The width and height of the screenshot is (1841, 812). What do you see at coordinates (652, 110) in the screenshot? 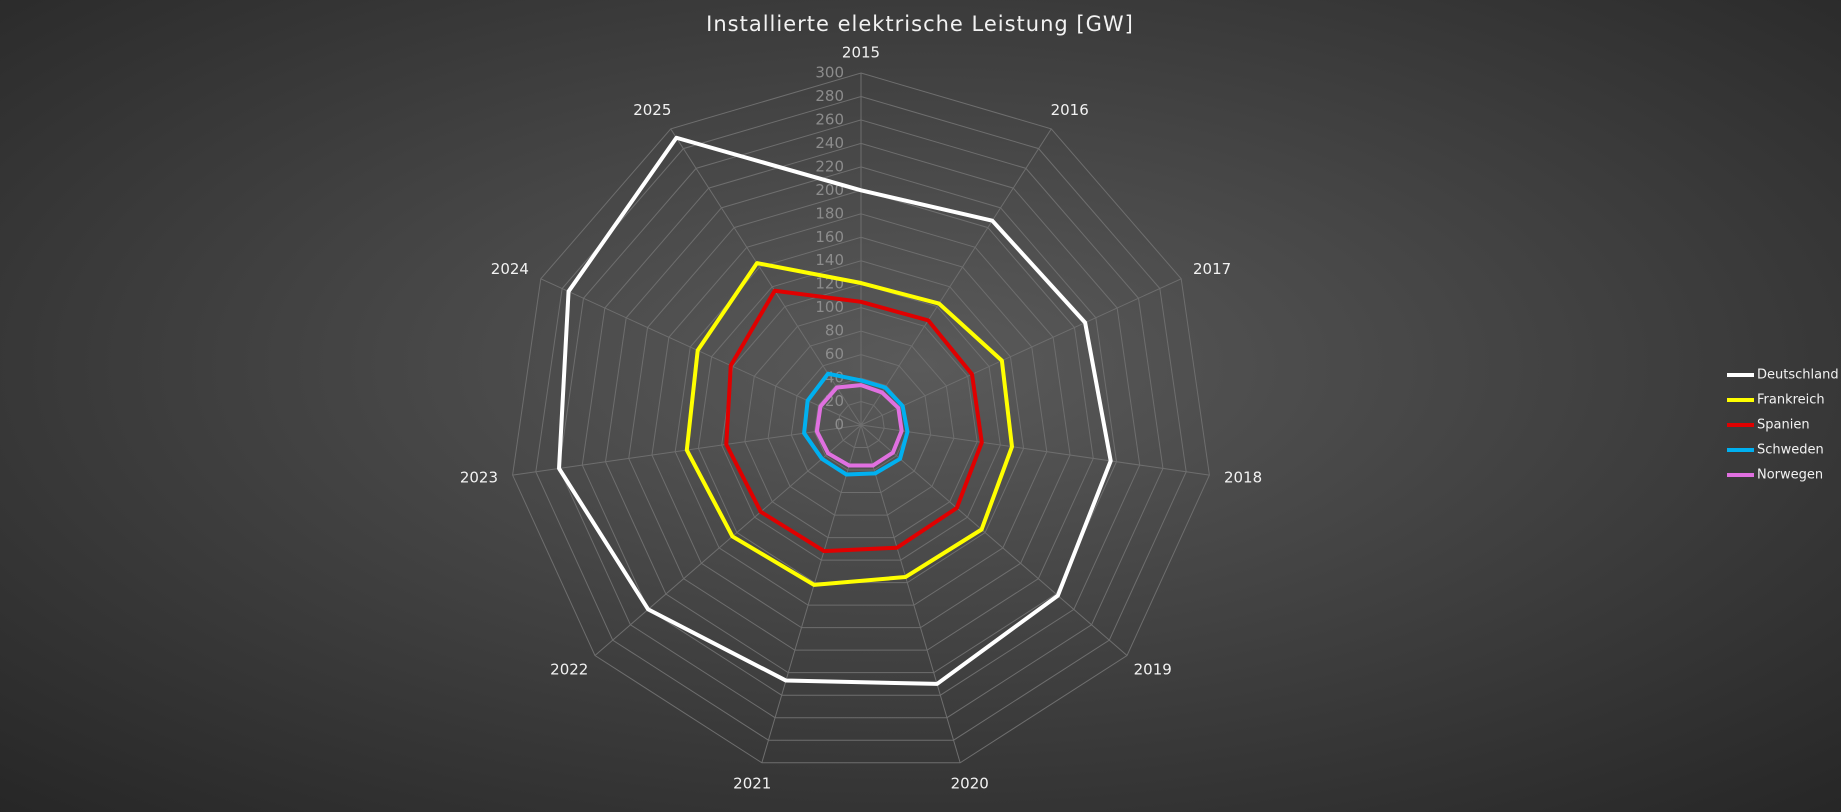
I see `category-label: 2025` at bounding box center [652, 110].